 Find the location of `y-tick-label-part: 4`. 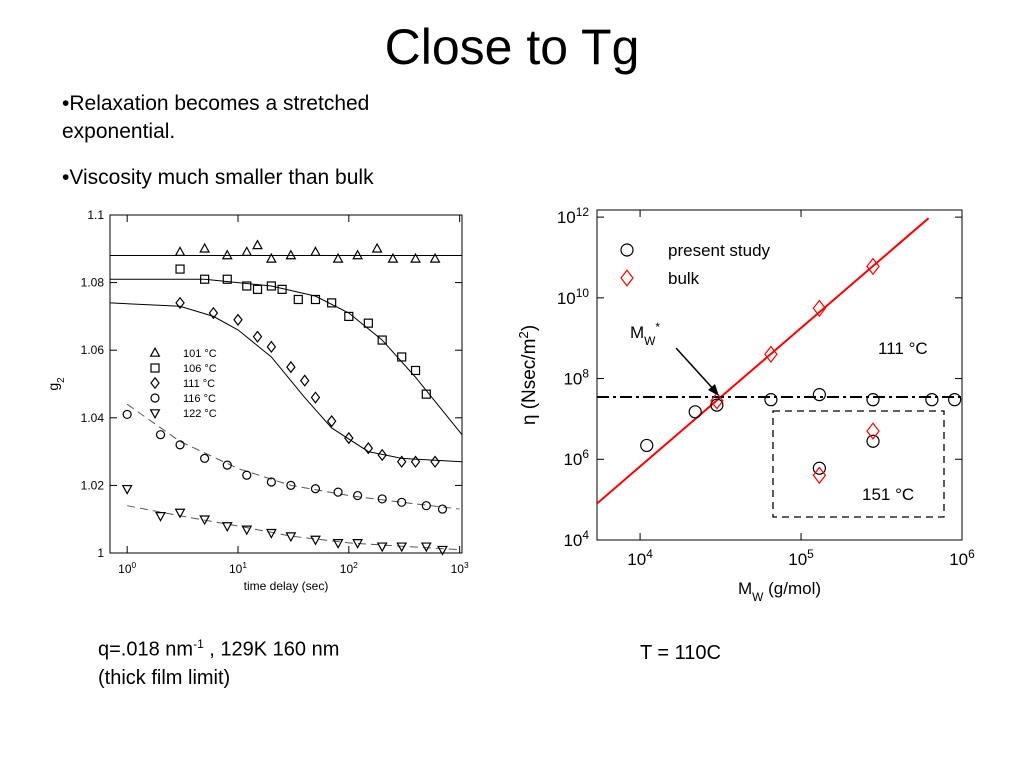

y-tick-label-part: 4 is located at coordinates (585, 535).